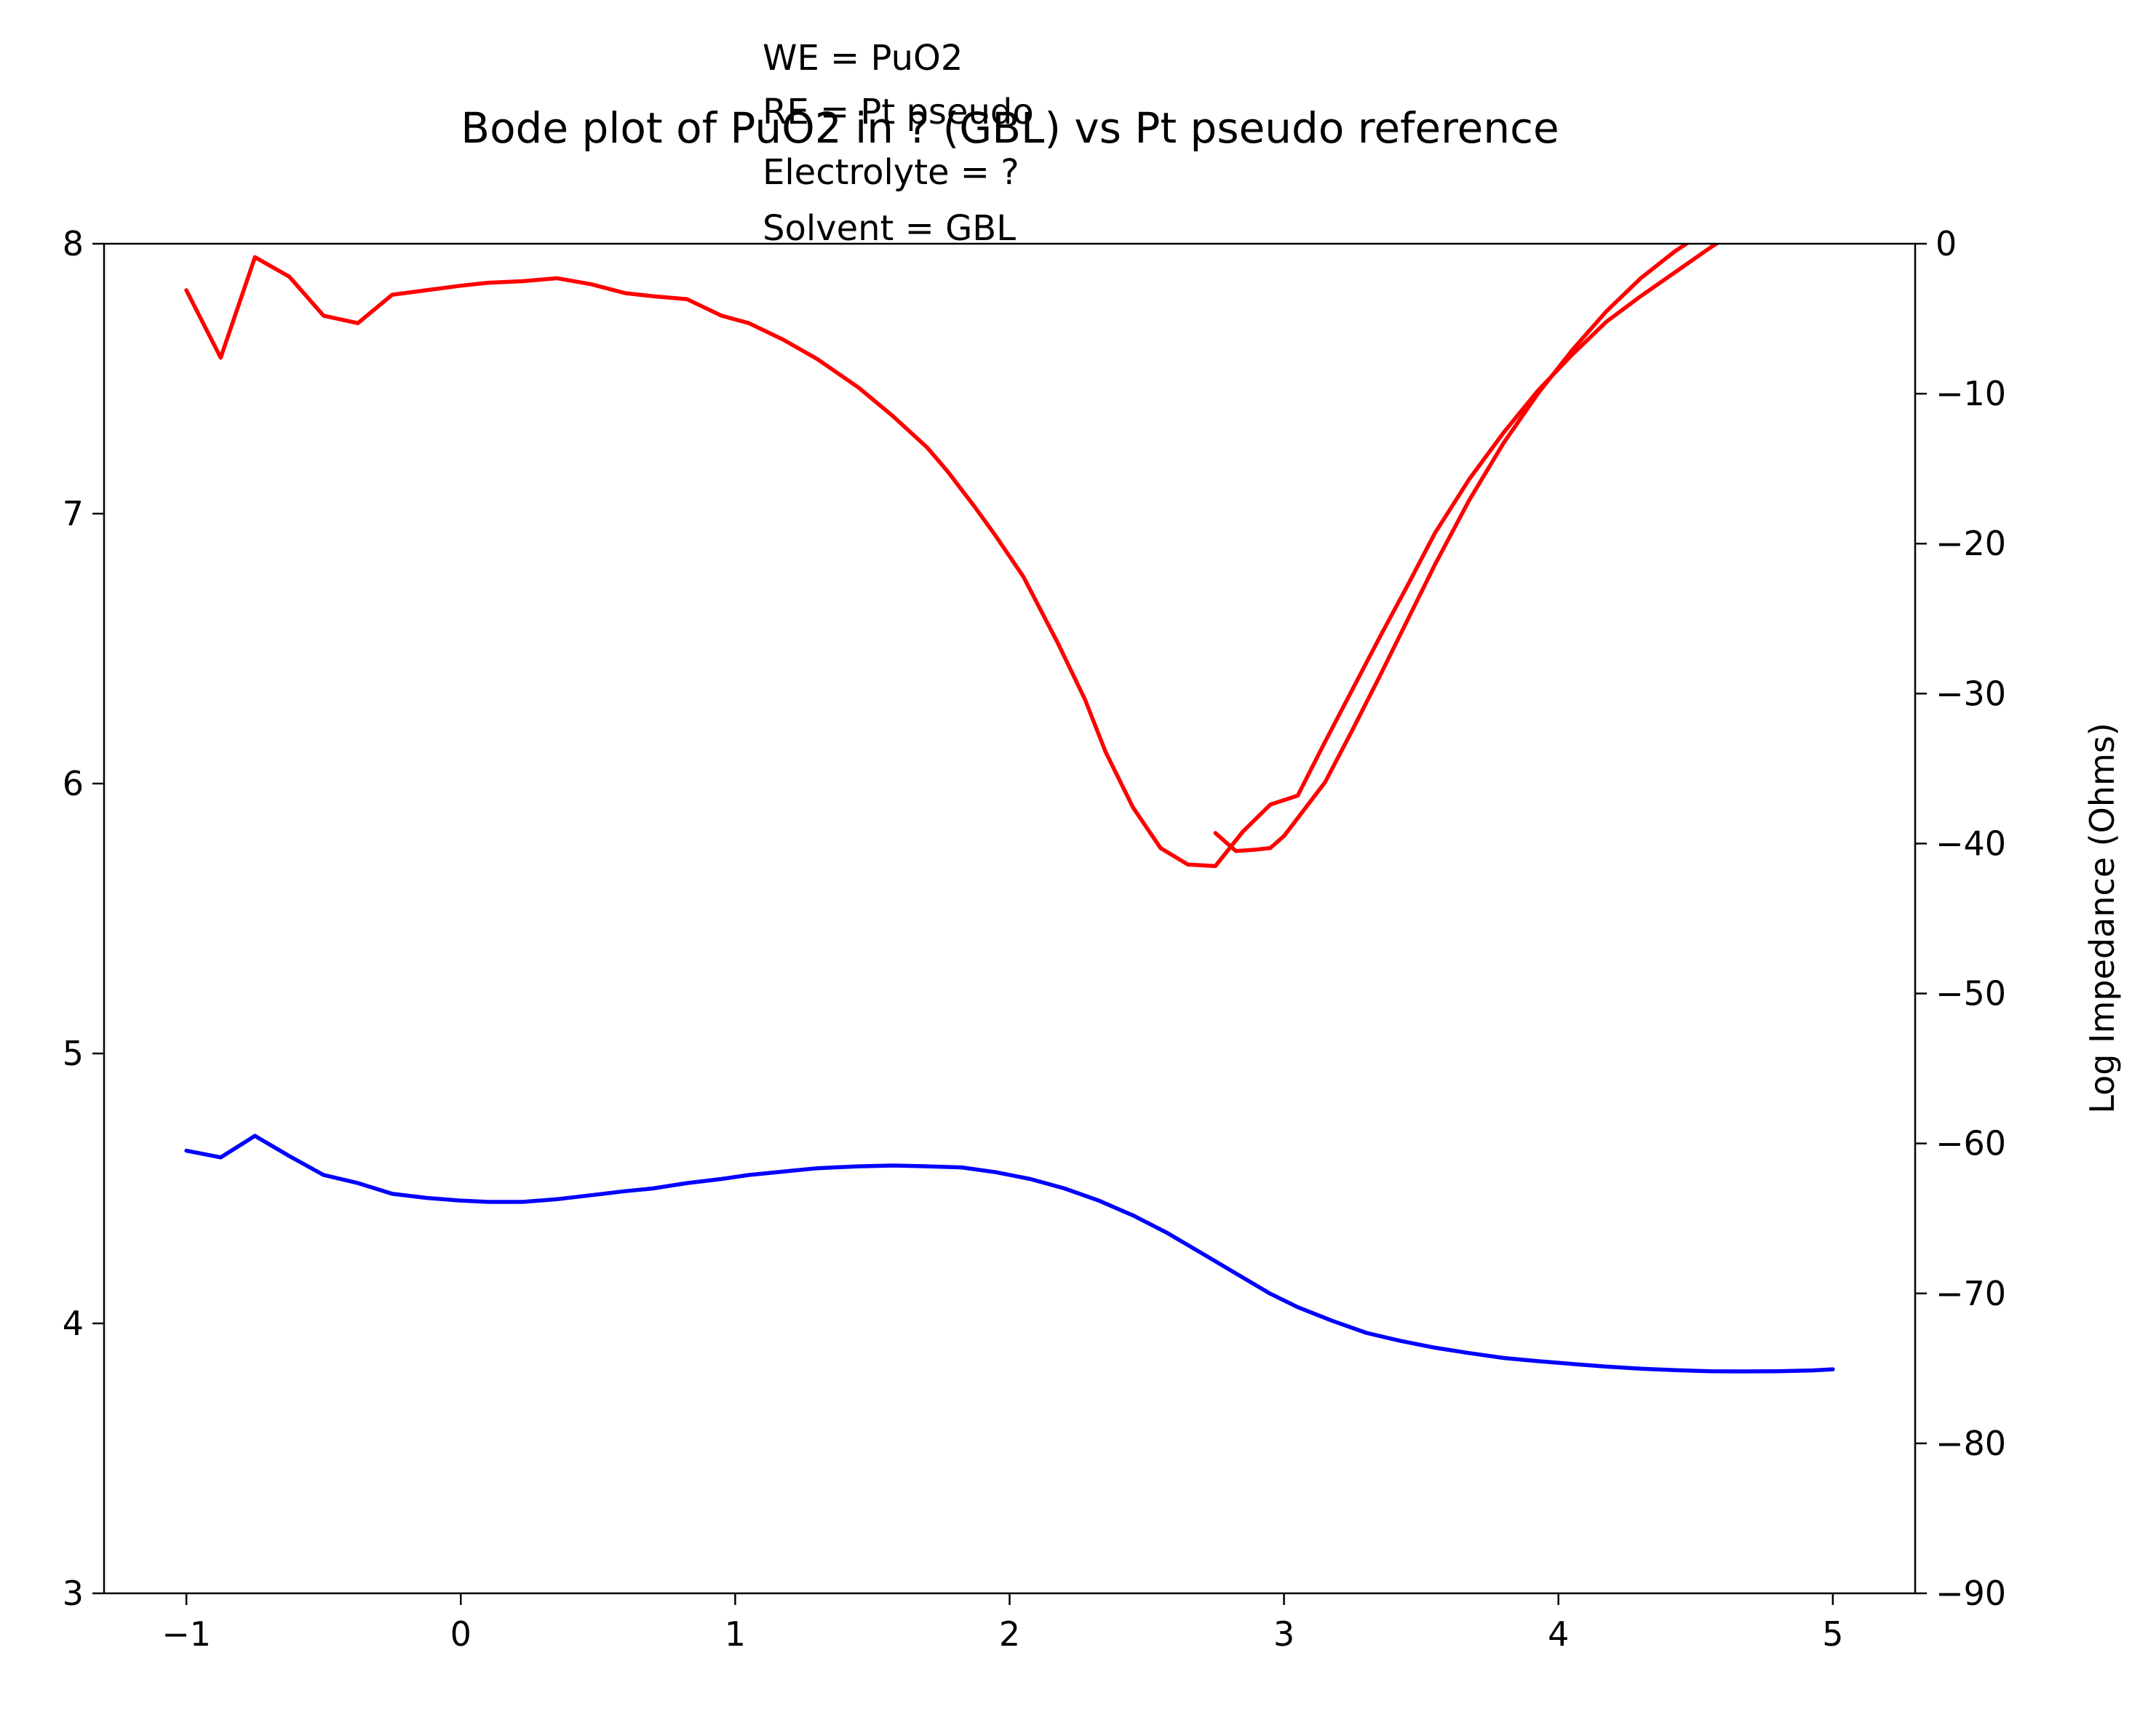  Describe the element at coordinates (1961, 918) in the screenshot. I see `right-y-axis: 0 −10 −20 −30 −40 −50 −60 −70 −80 −90` at that location.